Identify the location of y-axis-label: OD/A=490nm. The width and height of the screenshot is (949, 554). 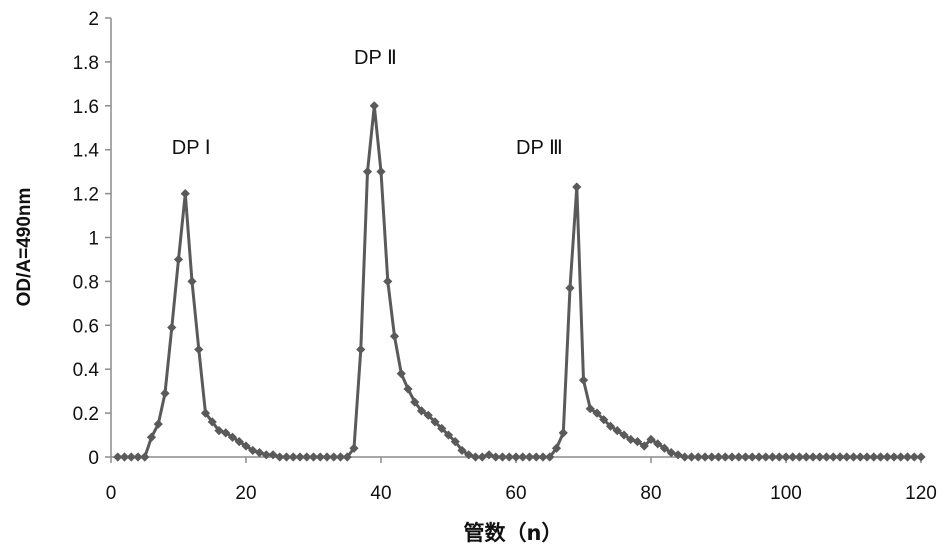
(24, 247).